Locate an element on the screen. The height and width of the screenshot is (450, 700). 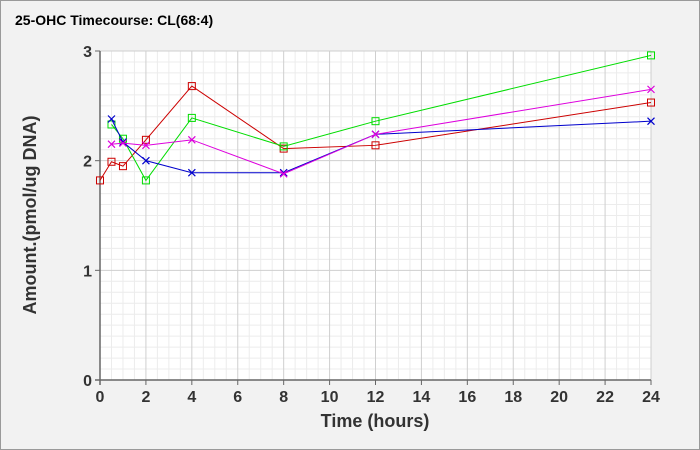
x-tick-label: 4 is located at coordinates (191, 397).